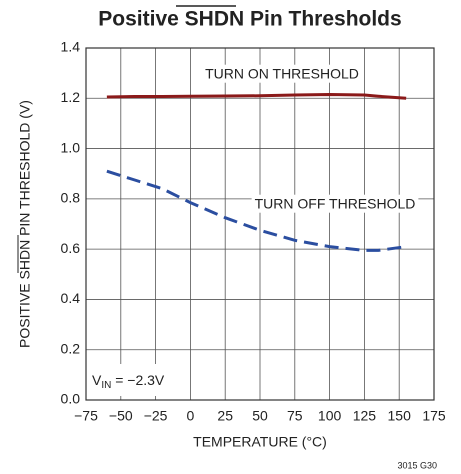 This screenshot has height=474, width=461. Describe the element at coordinates (191, 416) in the screenshot. I see `x-tick-label: 0` at that location.